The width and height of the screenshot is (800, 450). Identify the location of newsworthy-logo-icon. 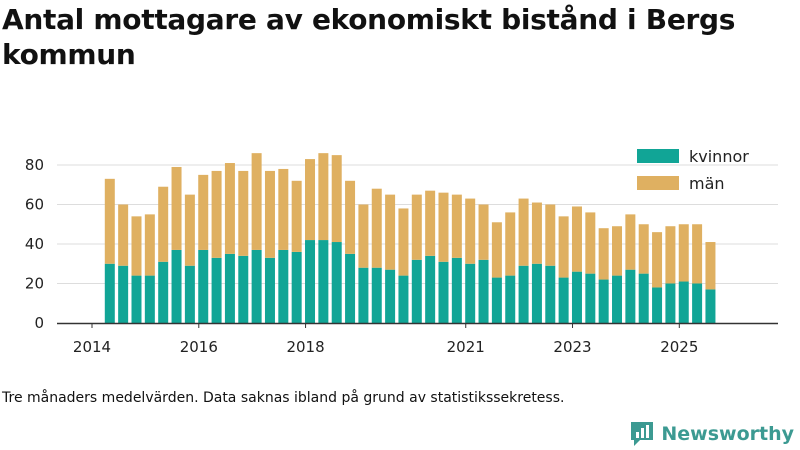
(642, 434).